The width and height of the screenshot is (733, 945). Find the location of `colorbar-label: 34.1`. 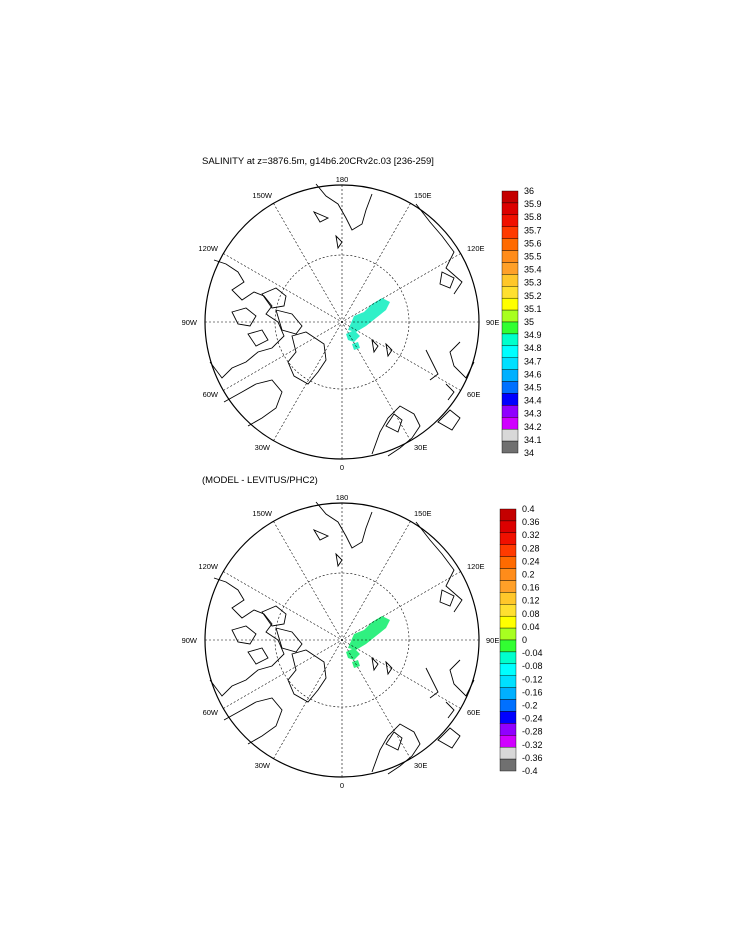

colorbar-label: 34.1 is located at coordinates (533, 440).